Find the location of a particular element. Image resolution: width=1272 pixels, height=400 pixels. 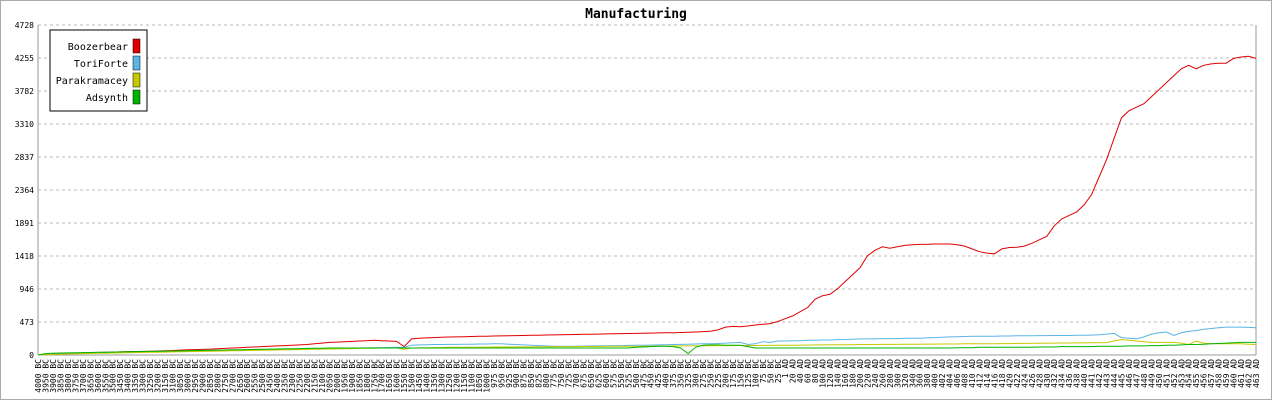

x-tick-label: 400 BC is located at coordinates (666, 373).